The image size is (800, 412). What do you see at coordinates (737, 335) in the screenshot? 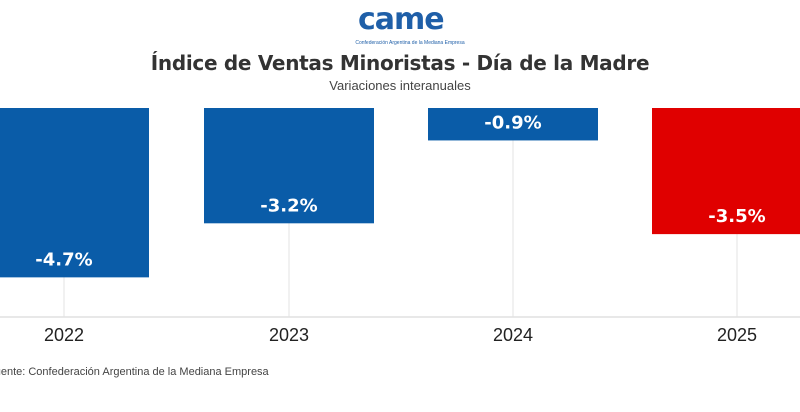
I see `x-tick-label-2025: 2025` at bounding box center [737, 335].